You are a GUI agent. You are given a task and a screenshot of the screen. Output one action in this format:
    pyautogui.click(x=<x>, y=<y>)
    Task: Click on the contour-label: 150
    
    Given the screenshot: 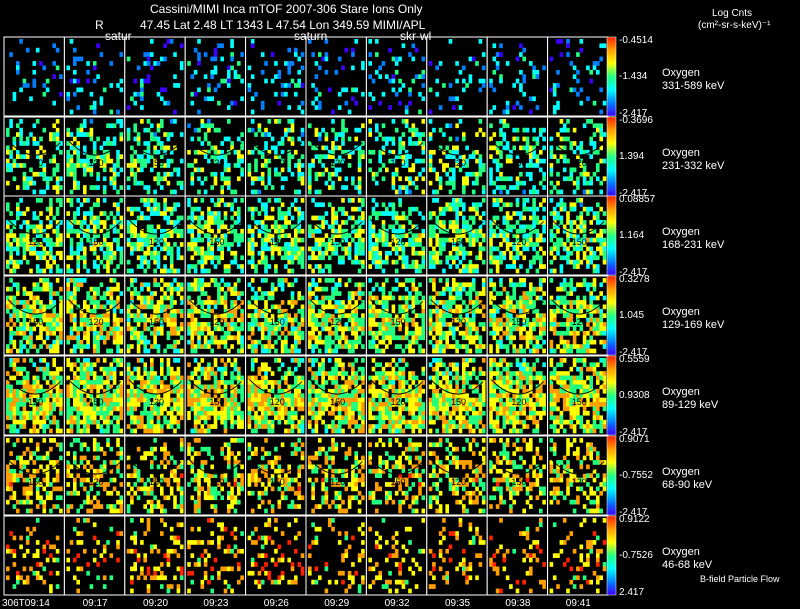 What is the action you would take?
    pyautogui.click(x=156, y=163)
    